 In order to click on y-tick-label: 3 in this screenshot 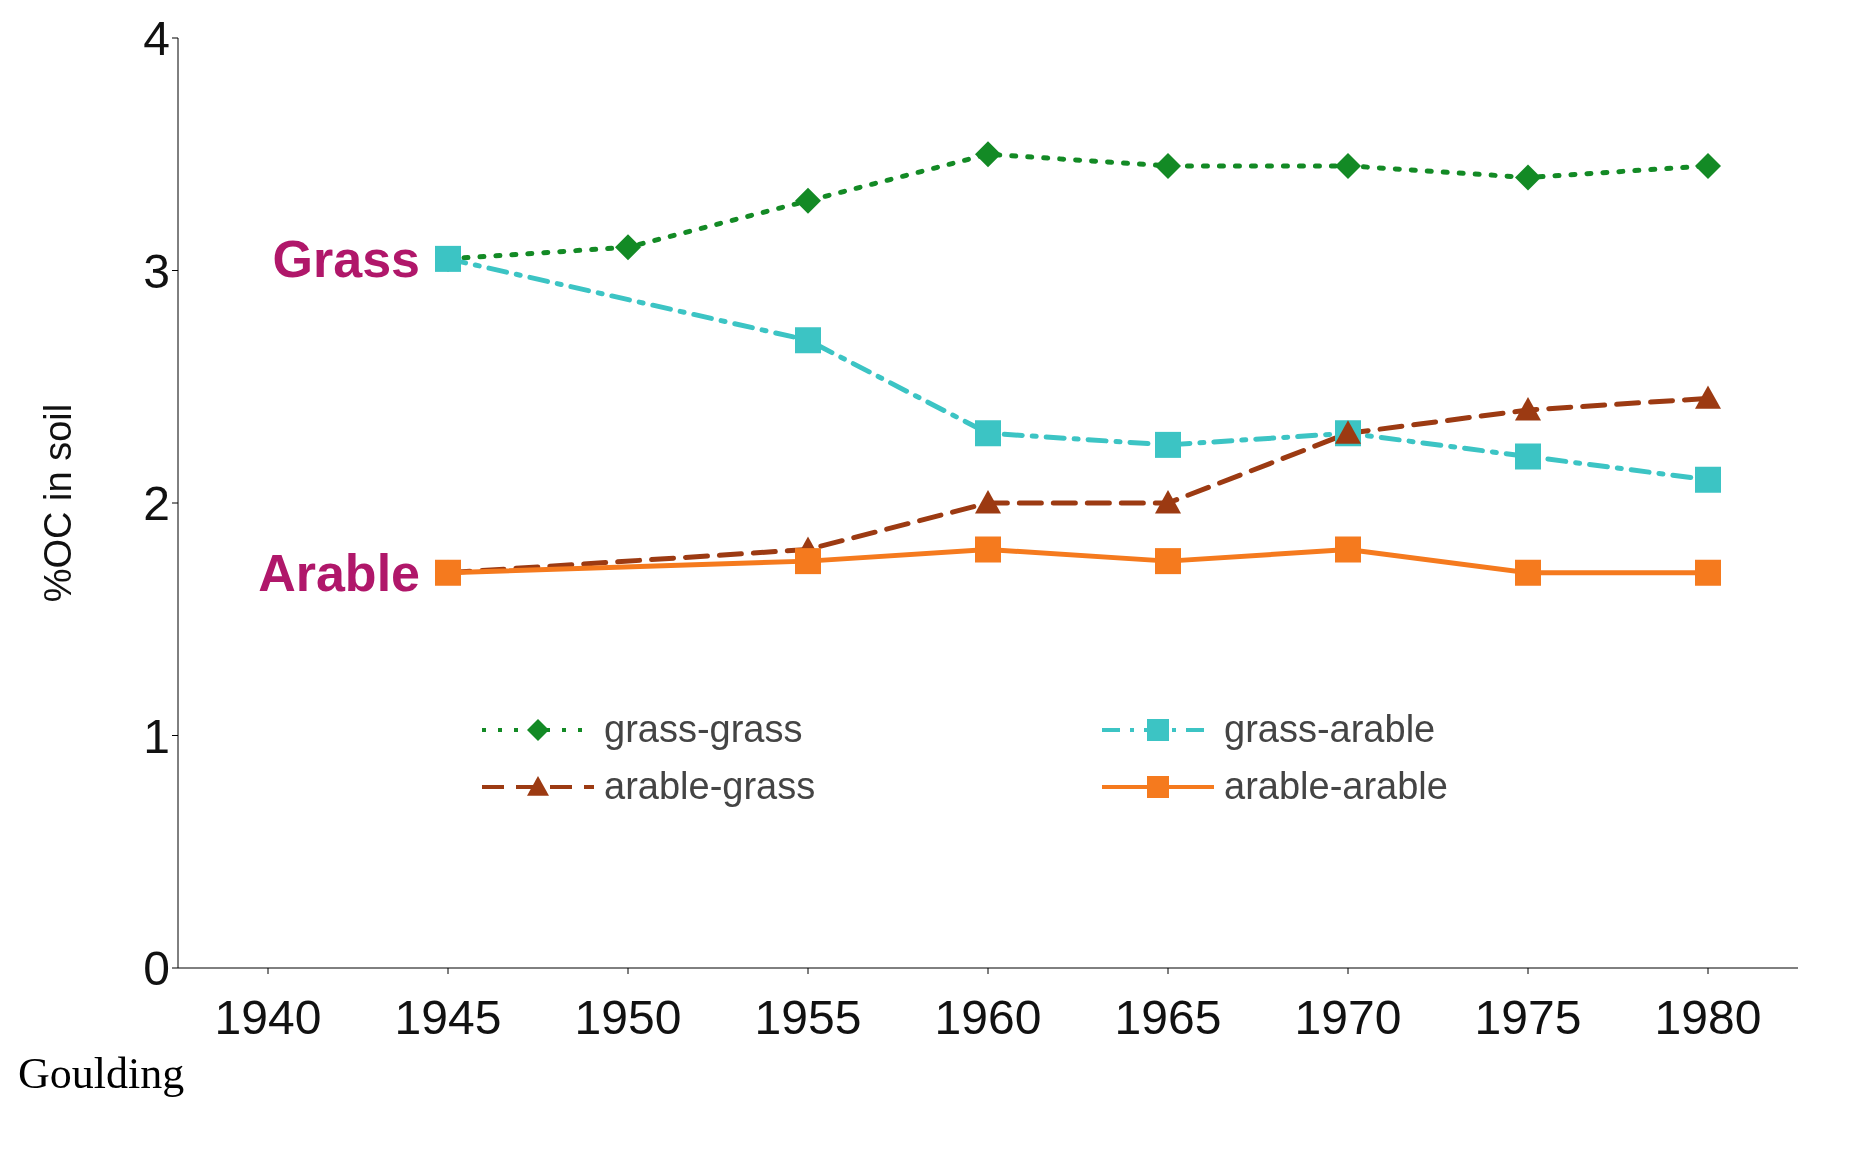, I will do `click(156, 271)`.